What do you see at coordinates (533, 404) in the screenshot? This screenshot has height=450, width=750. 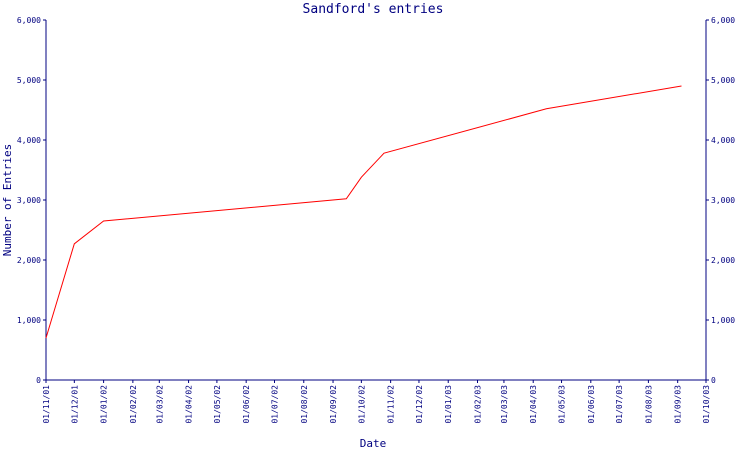 I see `x-tick-label: 01/04/03` at bounding box center [533, 404].